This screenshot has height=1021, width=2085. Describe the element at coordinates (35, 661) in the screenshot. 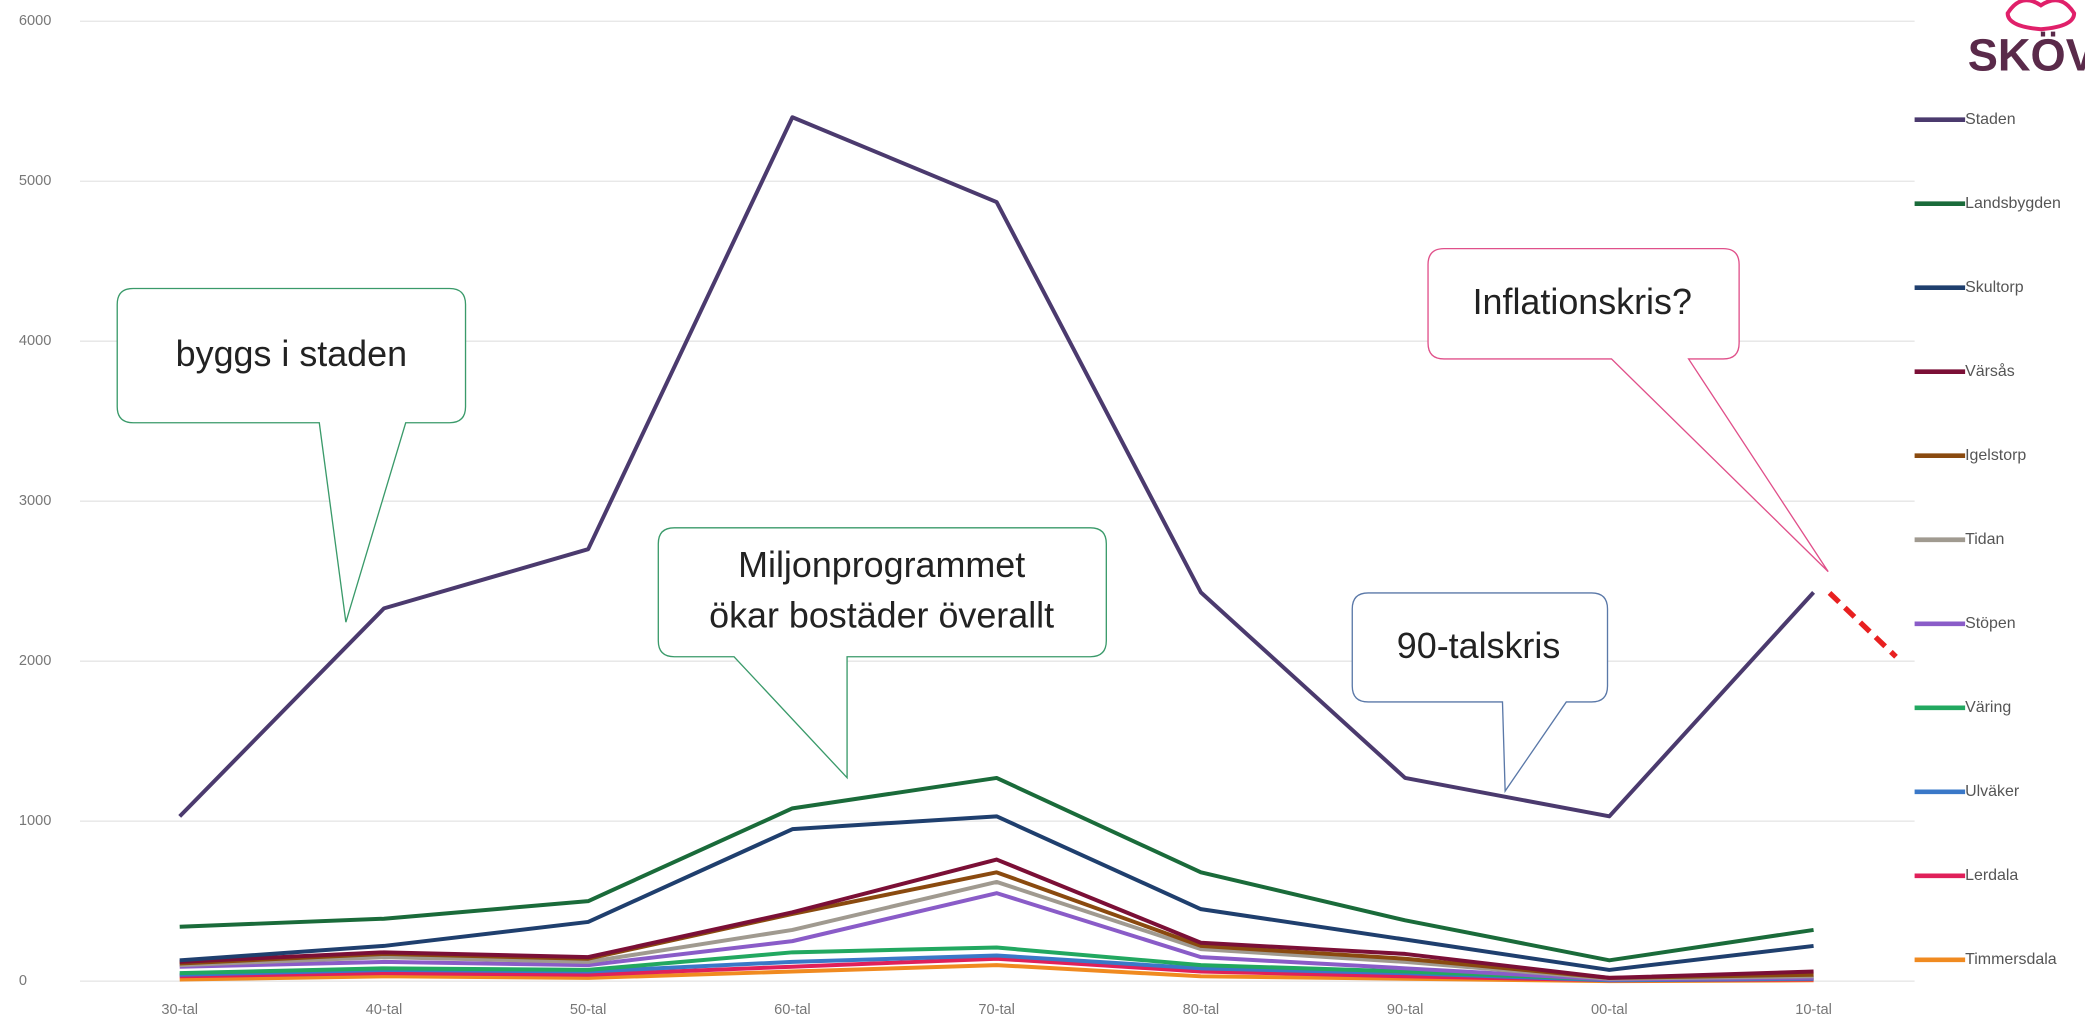

I see `y-tick-label: 2000` at that location.